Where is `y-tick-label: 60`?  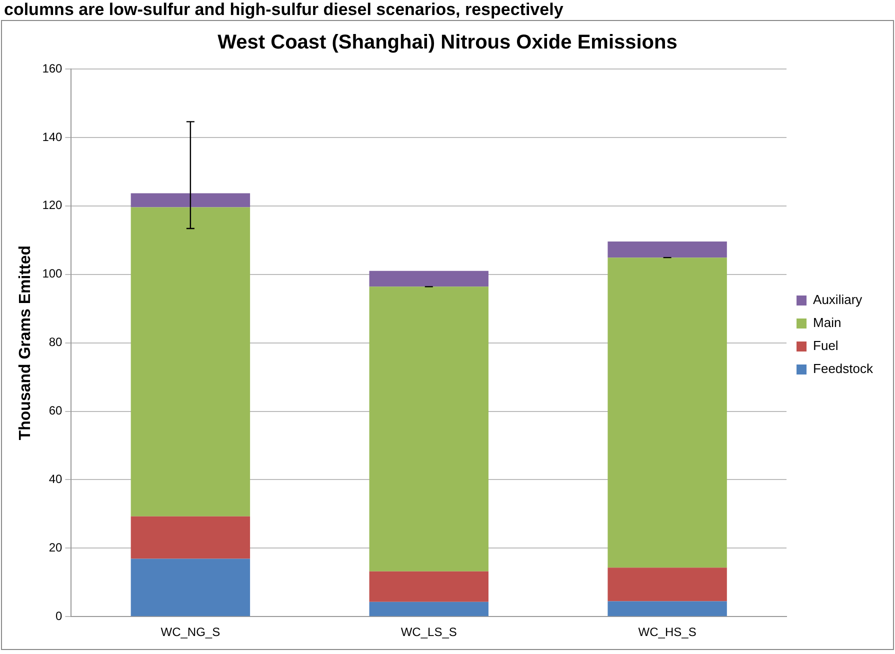 y-tick-label: 60 is located at coordinates (55, 411).